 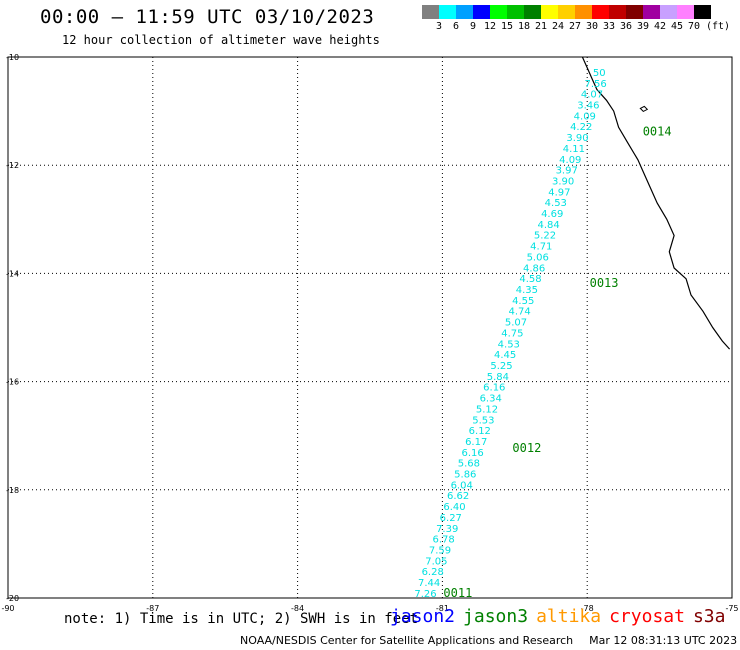 What do you see at coordinates (660, 26) in the screenshot?
I see `color-scale-label: 42` at bounding box center [660, 26].